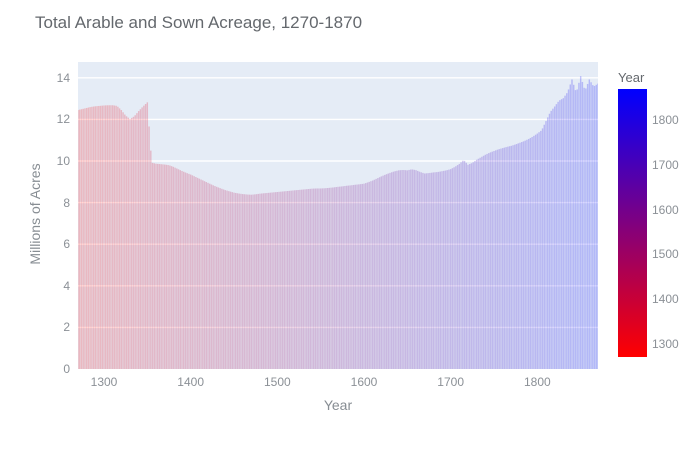 The height and width of the screenshot is (450, 700). What do you see at coordinates (104, 382) in the screenshot?
I see `x-tick-label: 1300` at bounding box center [104, 382].